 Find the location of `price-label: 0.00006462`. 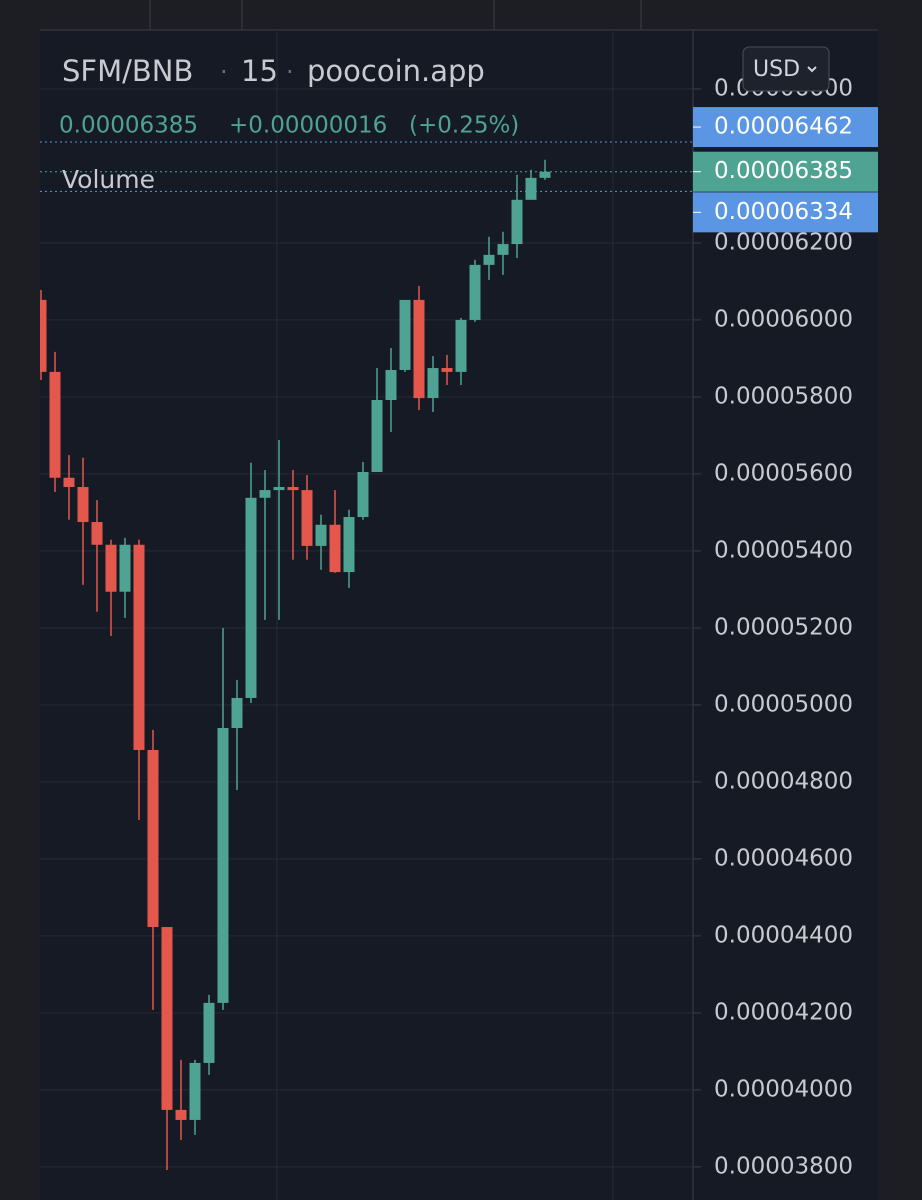

price-label: 0.00006462 is located at coordinates (783, 127).